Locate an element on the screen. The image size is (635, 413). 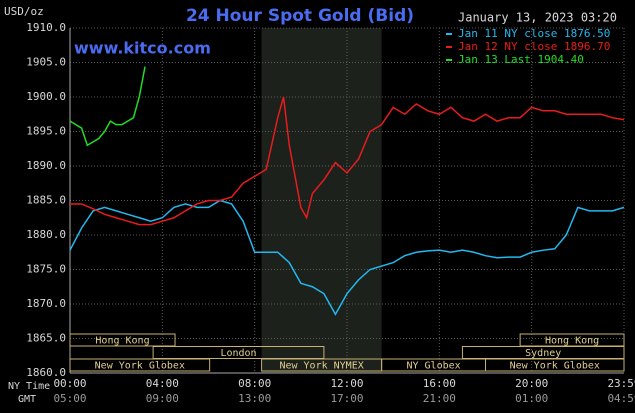
y-tick-label: 1865.0 is located at coordinates (46, 338).